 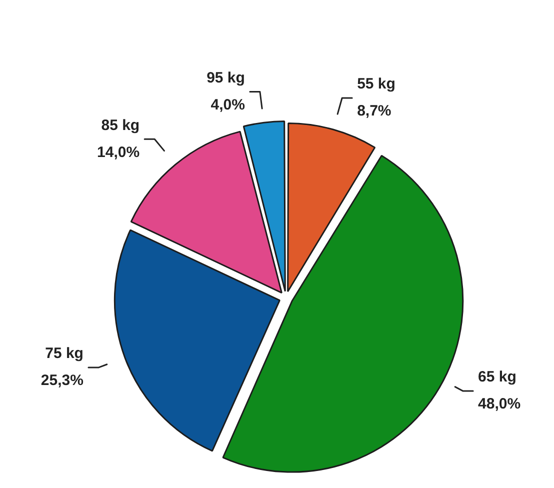 What do you see at coordinates (118, 152) in the screenshot?
I see `data-label: 14,0%` at bounding box center [118, 152].